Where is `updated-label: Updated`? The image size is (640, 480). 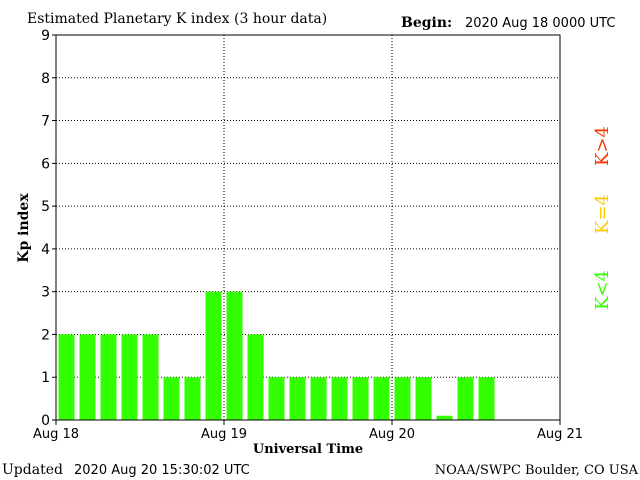
updated-label: Updated is located at coordinates (32, 470).